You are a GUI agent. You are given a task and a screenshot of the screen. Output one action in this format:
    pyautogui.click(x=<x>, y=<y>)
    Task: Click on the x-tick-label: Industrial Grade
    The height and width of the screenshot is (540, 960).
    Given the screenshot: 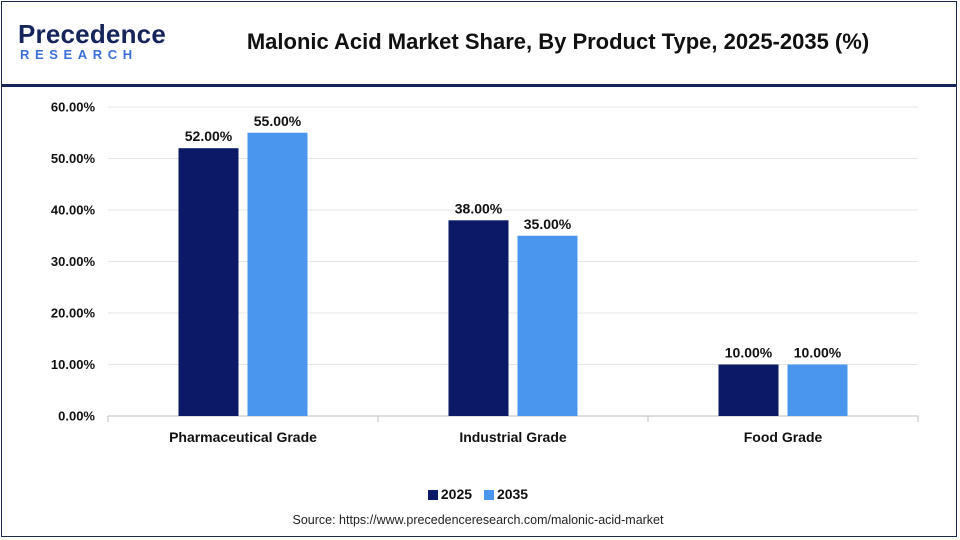 What is the action you would take?
    pyautogui.click(x=513, y=437)
    